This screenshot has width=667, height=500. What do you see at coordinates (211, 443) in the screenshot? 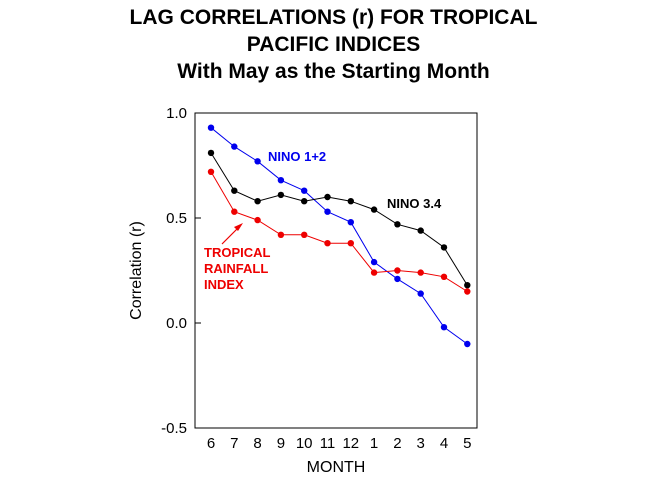
I see `x-tick-label: 6` at bounding box center [211, 443].